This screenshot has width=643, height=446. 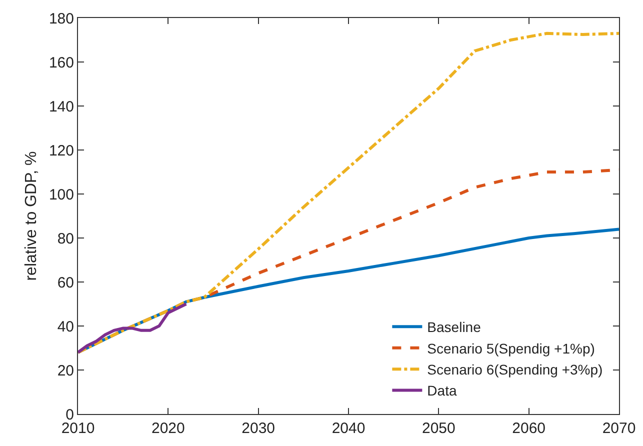 What do you see at coordinates (65, 371) in the screenshot?
I see `y-tick-label: 20` at bounding box center [65, 371].